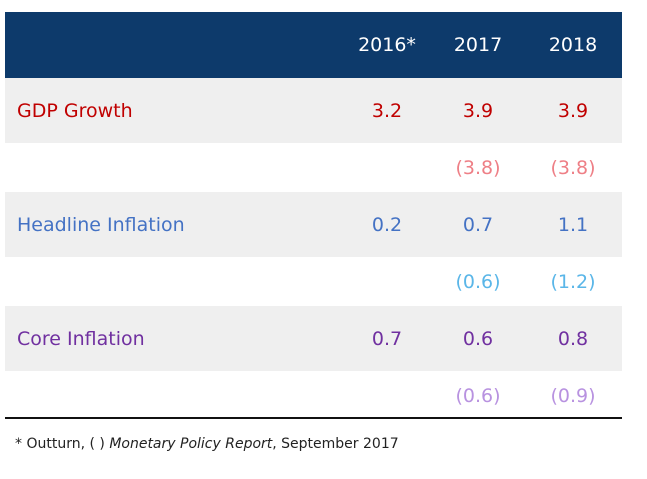 The height and width of the screenshot is (479, 647). What do you see at coordinates (478, 338) in the screenshot?
I see `table-cell: 0.6` at bounding box center [478, 338].